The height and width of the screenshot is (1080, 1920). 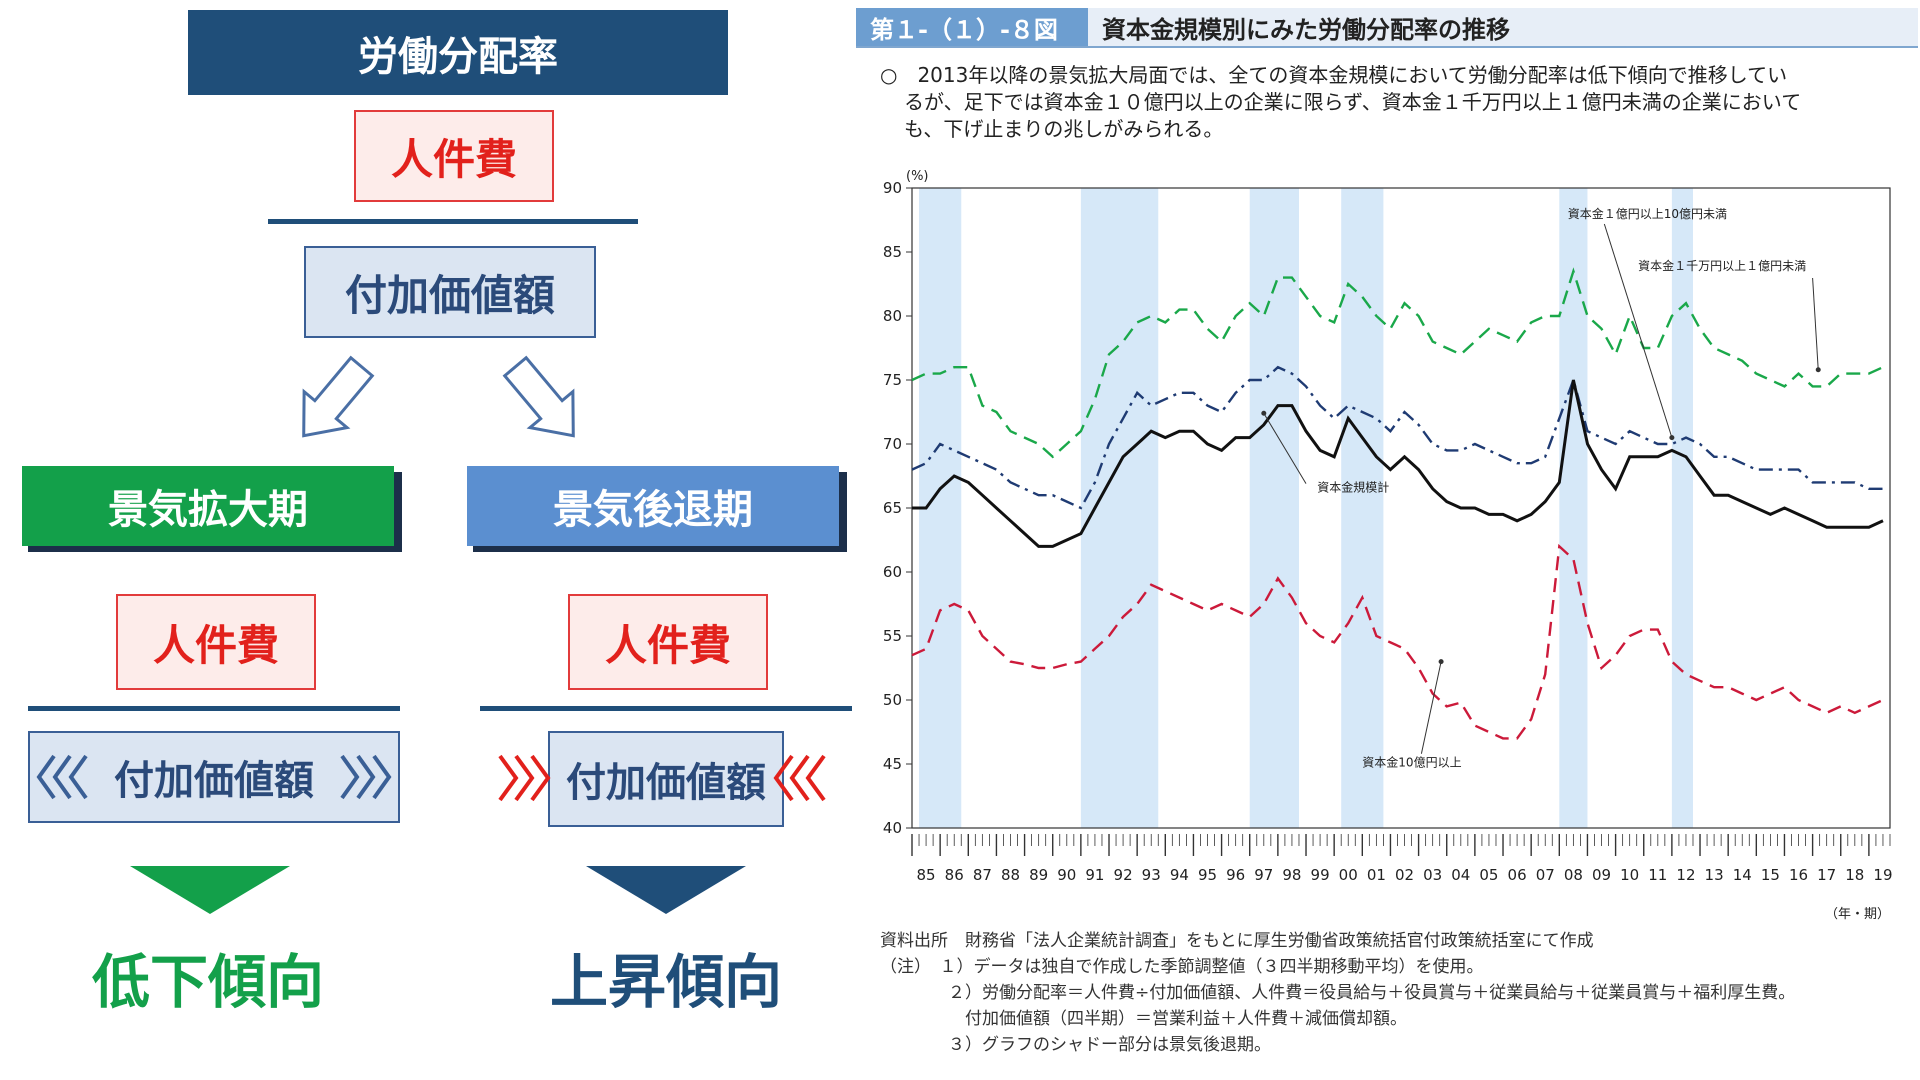 What do you see at coordinates (892, 188) in the screenshot?
I see `y-tick-label: 90` at bounding box center [892, 188].